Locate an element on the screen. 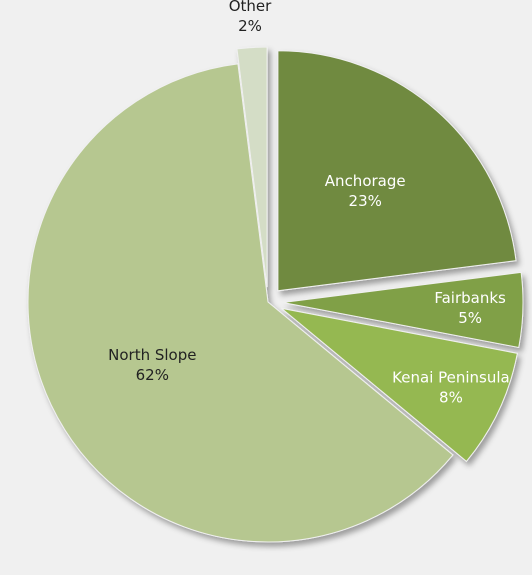 Image resolution: width=532 pixels, height=575 pixels. slice-label: Kenai Peninsula is located at coordinates (451, 378).